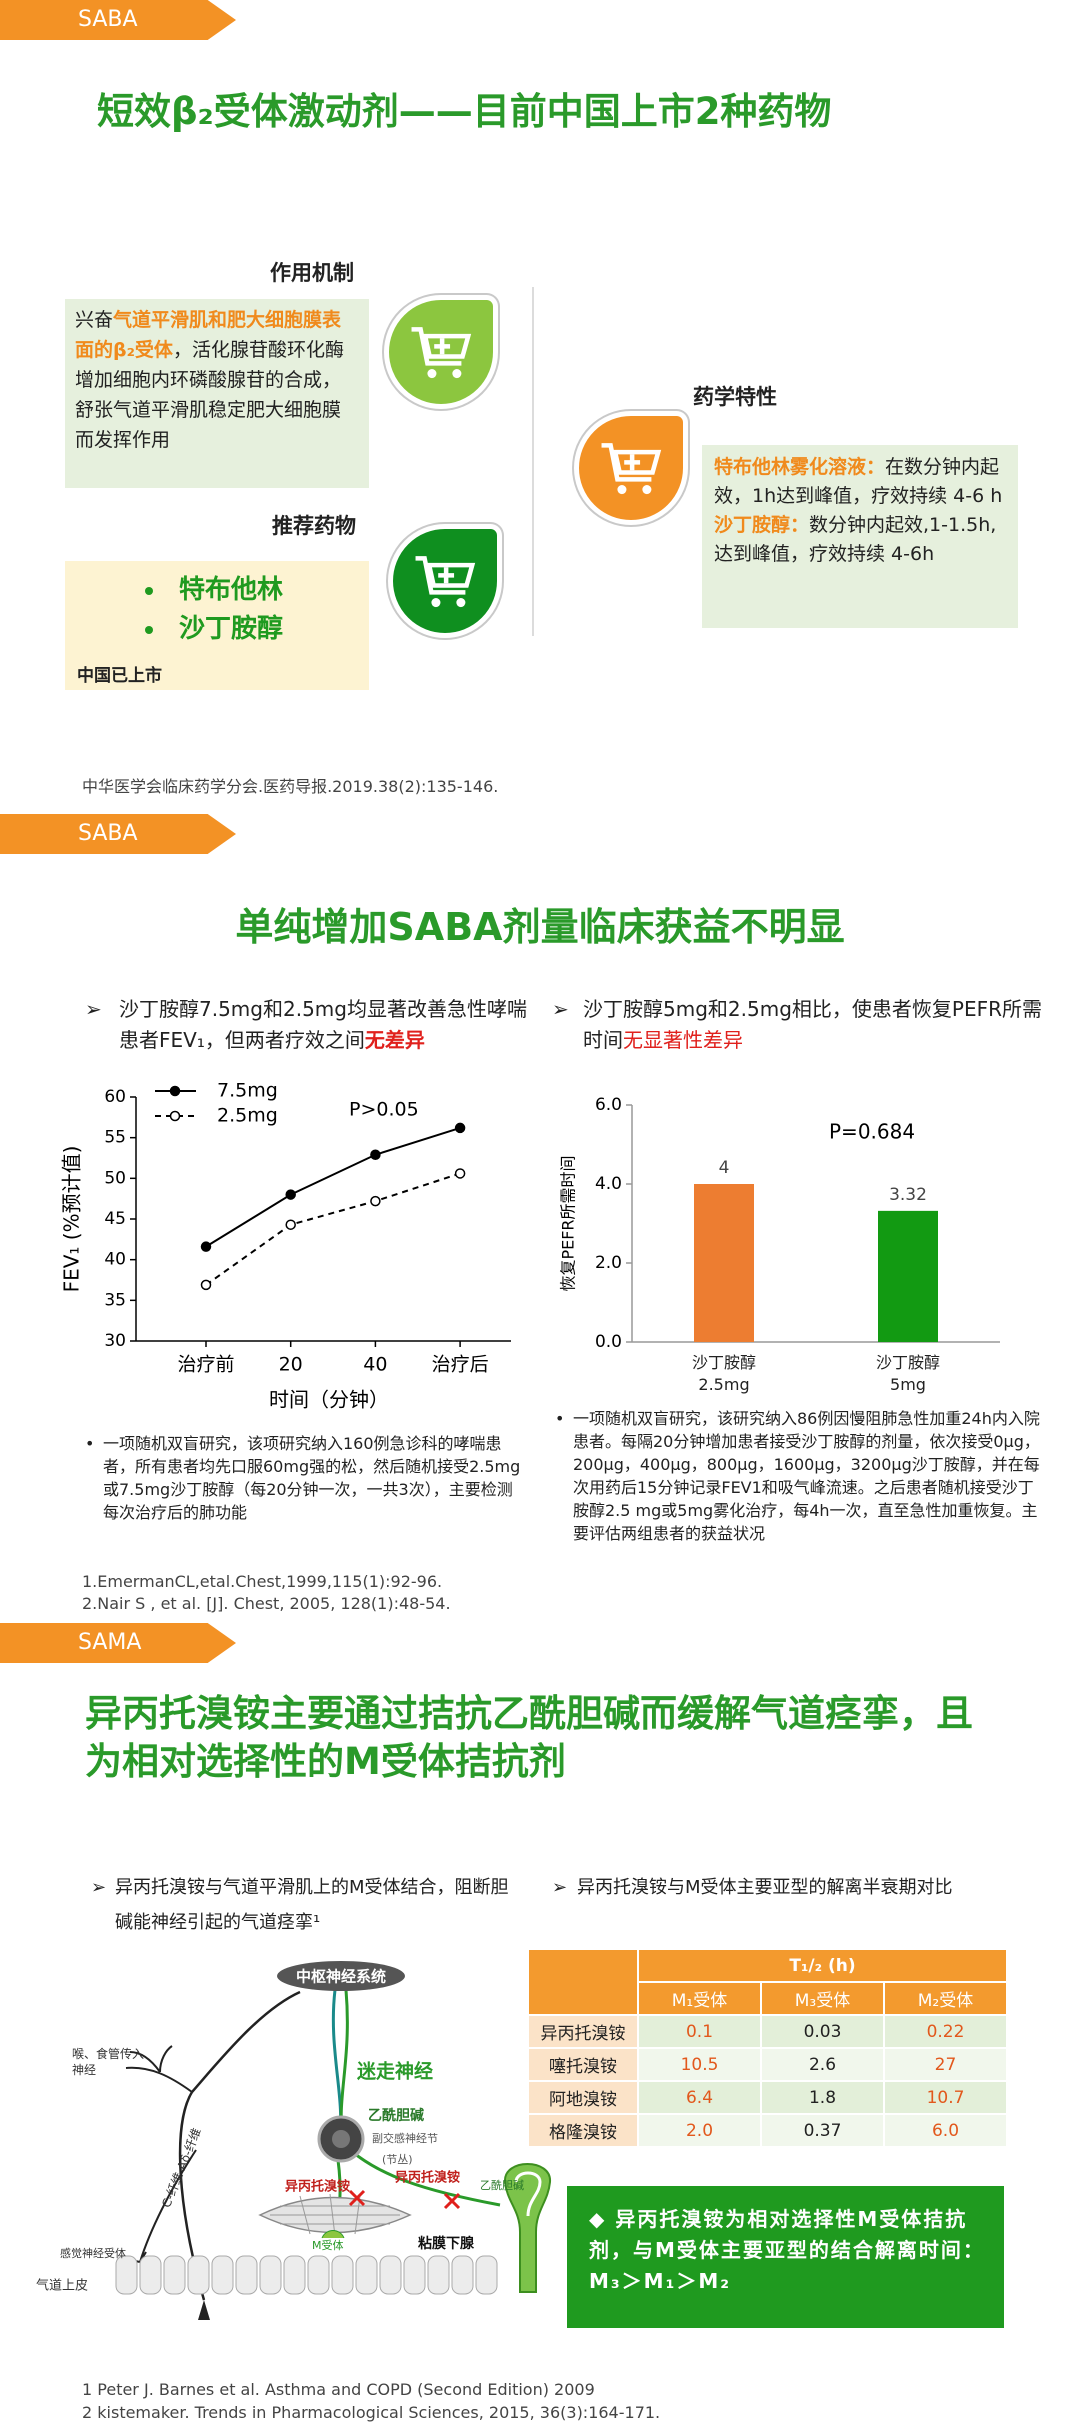 The height and width of the screenshot is (2430, 1080). I want to click on legend-label: 2.5mg, so click(247, 1116).